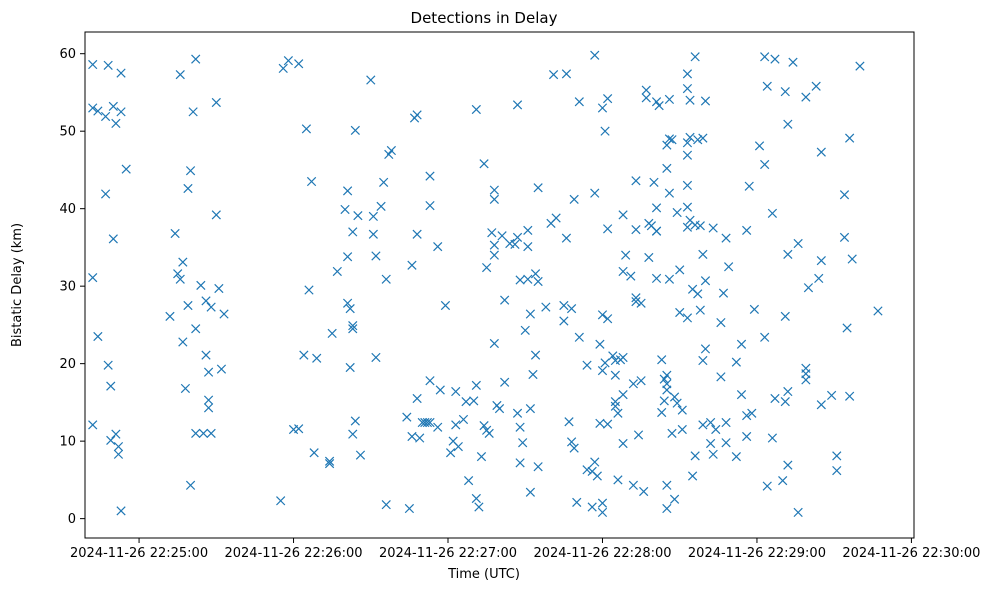  What do you see at coordinates (448, 553) in the screenshot?
I see `x-tick-label: 2024-11-26 22:27:00` at bounding box center [448, 553].